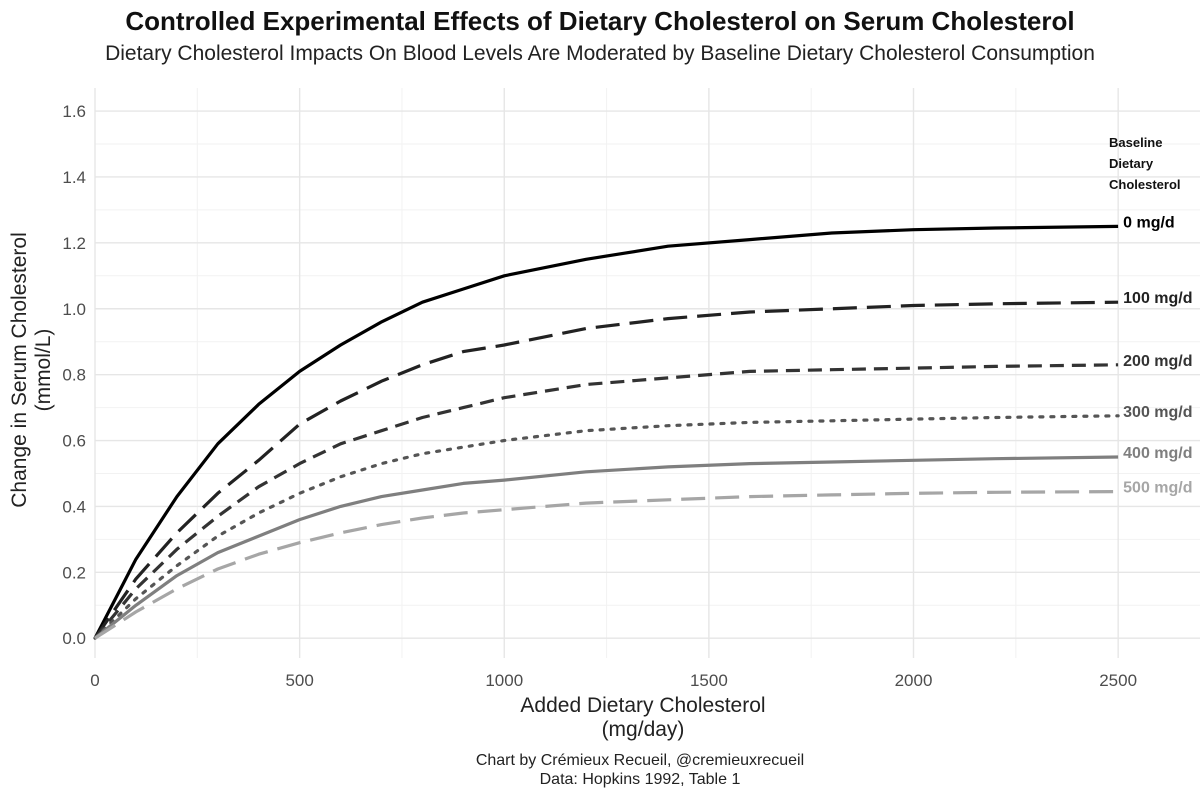 This screenshot has width=1200, height=800. What do you see at coordinates (74, 177) in the screenshot?
I see `y-tick-label: 1.4` at bounding box center [74, 177].